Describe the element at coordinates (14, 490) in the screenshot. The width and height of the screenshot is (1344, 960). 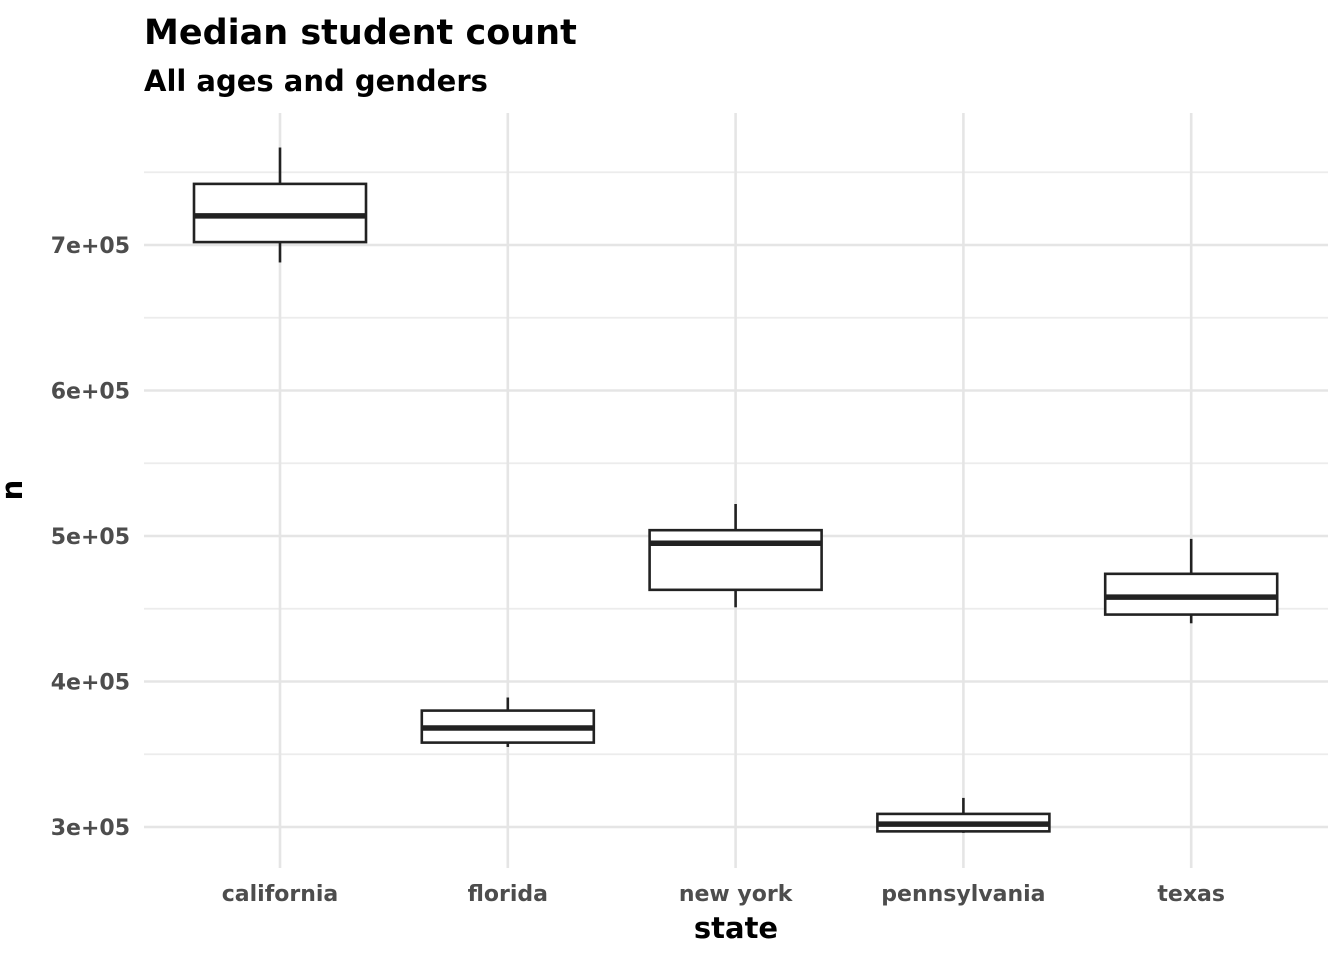
I see `y-axis-title: n` at that location.